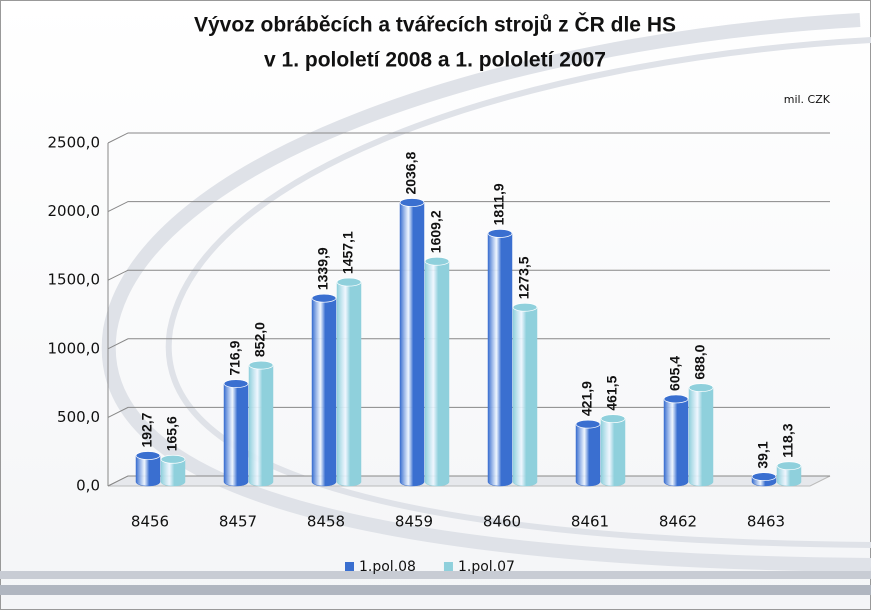  Describe the element at coordinates (502, 522) in the screenshot. I see `x-tick-label: 8460` at that location.